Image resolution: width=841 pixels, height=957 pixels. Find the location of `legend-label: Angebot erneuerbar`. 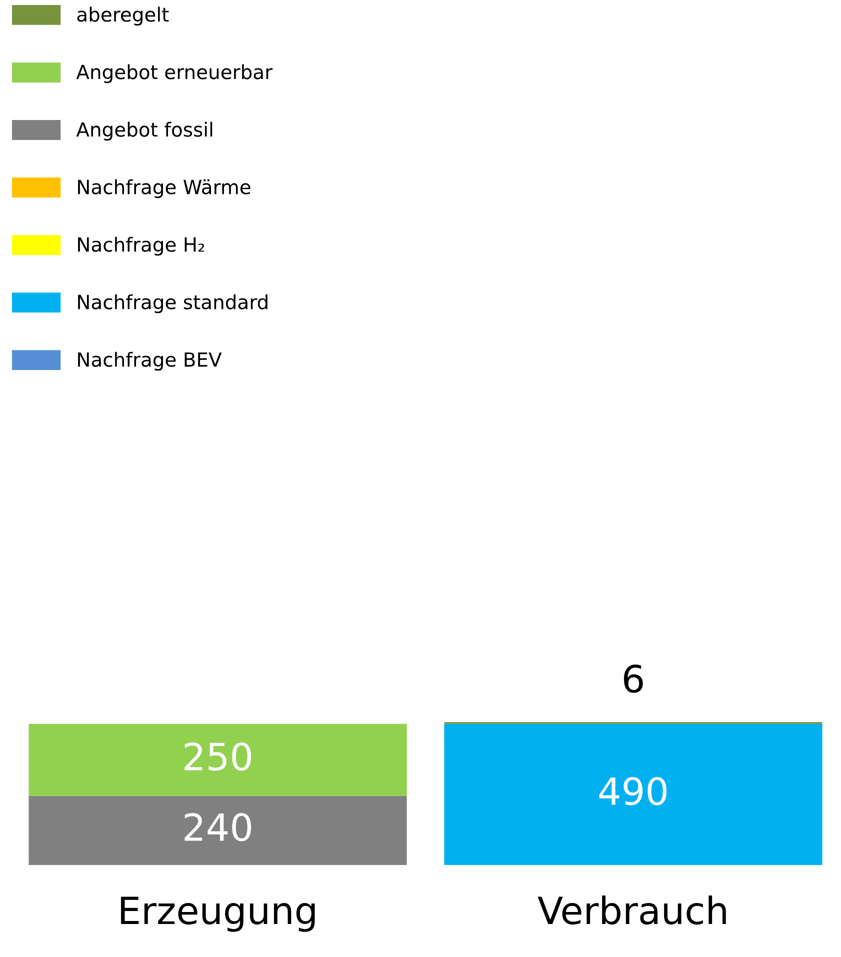

legend-label: Angebot erneuerbar is located at coordinates (174, 74).